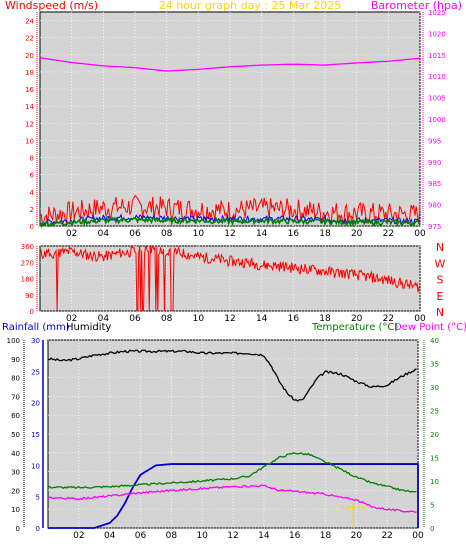 The image size is (466, 555). Describe the element at coordinates (32, 210) in the screenshot. I see `windspeed-tick-label: 2` at that location.